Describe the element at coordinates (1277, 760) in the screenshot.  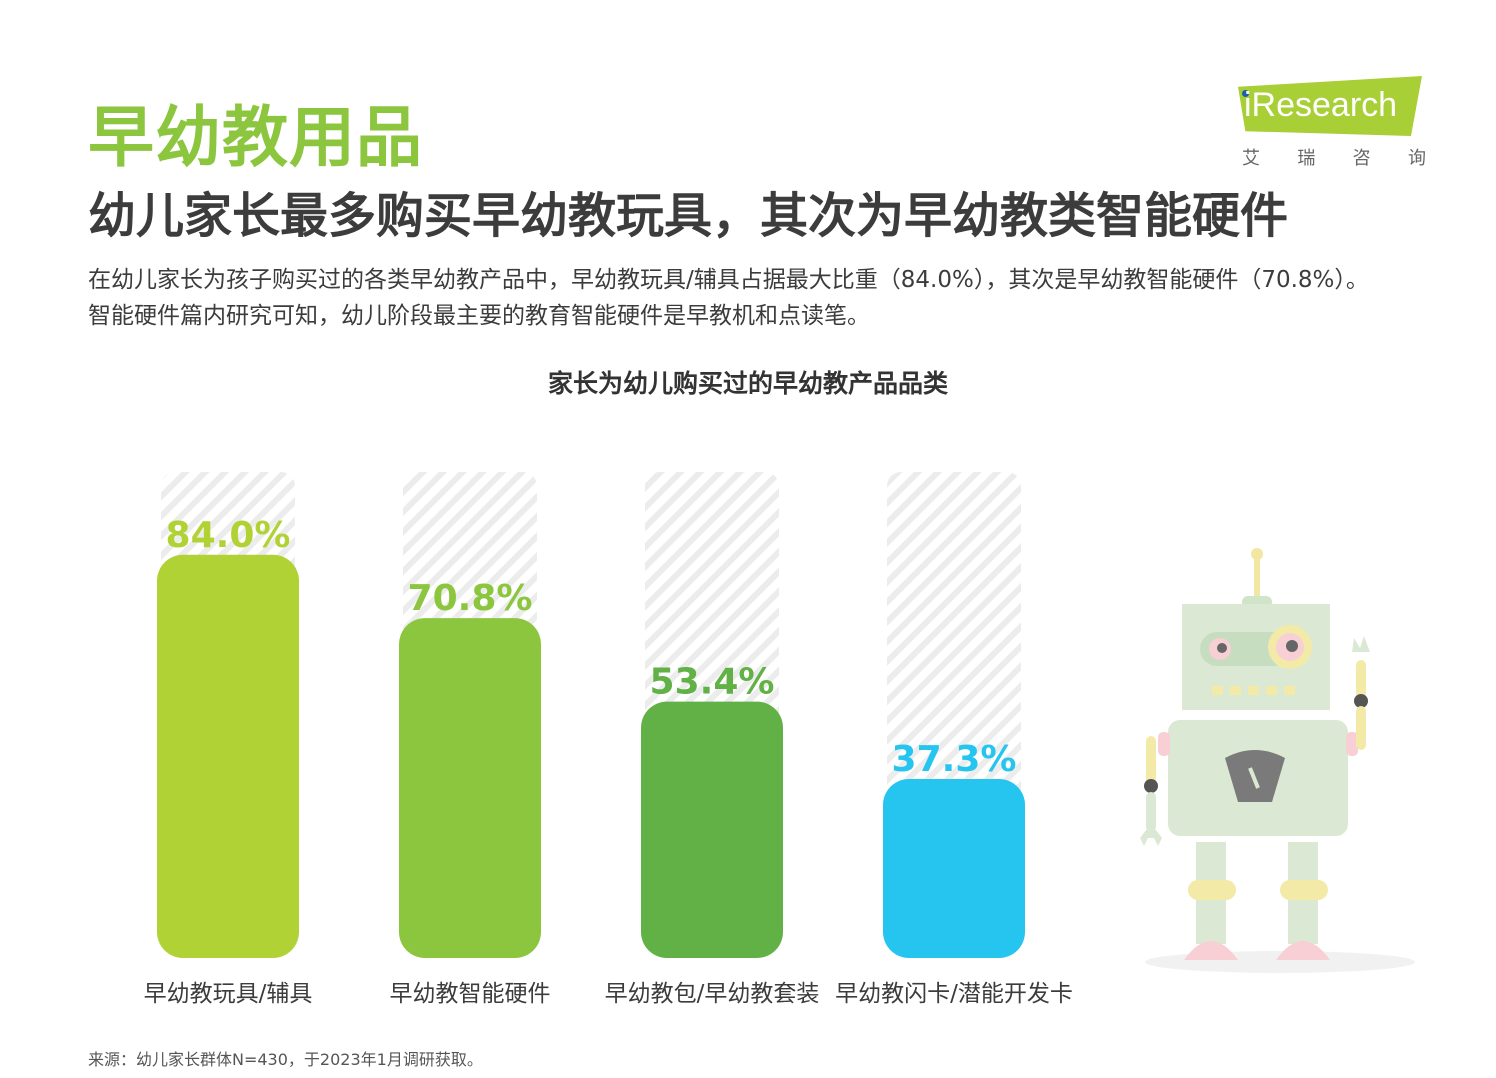
I see `robot-illustration` at that location.